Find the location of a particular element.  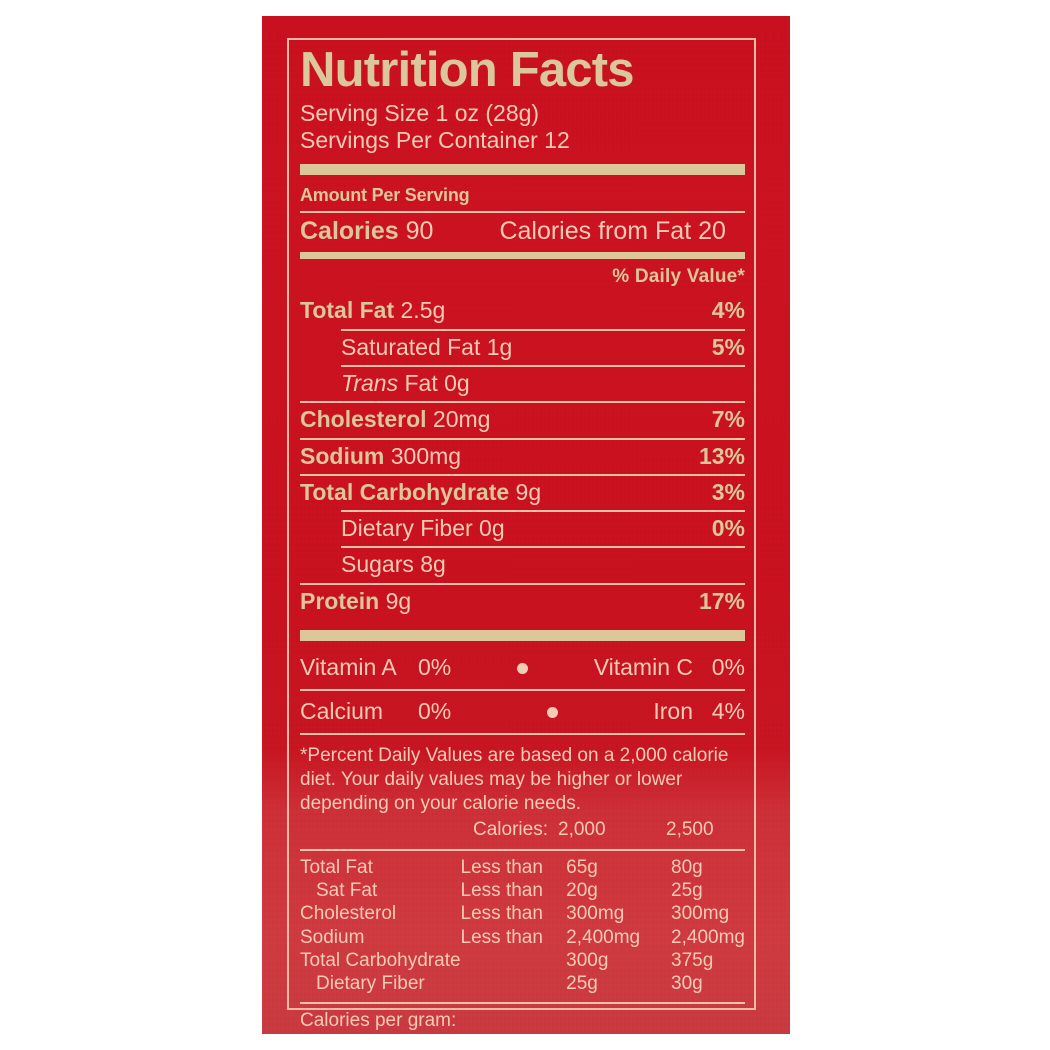

nutrient-amount: 300mg is located at coordinates (423, 455).